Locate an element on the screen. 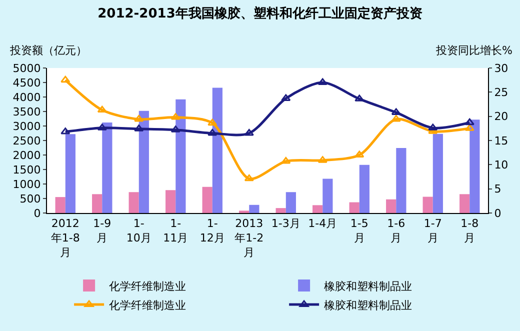 The width and height of the screenshot is (520, 331). y2-tick-label: 0 is located at coordinates (498, 213).